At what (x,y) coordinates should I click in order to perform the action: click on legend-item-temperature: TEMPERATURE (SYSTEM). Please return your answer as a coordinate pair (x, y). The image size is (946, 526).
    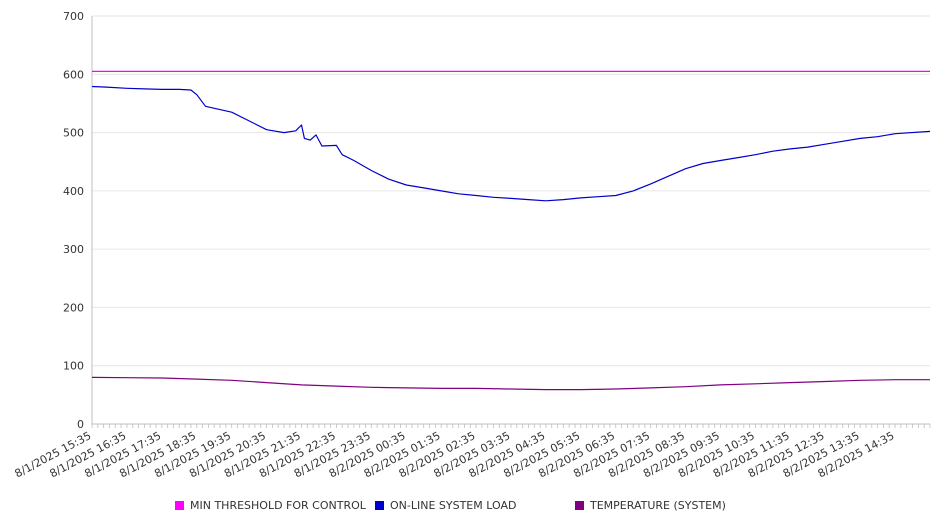
    Looking at the image, I should click on (650, 505).